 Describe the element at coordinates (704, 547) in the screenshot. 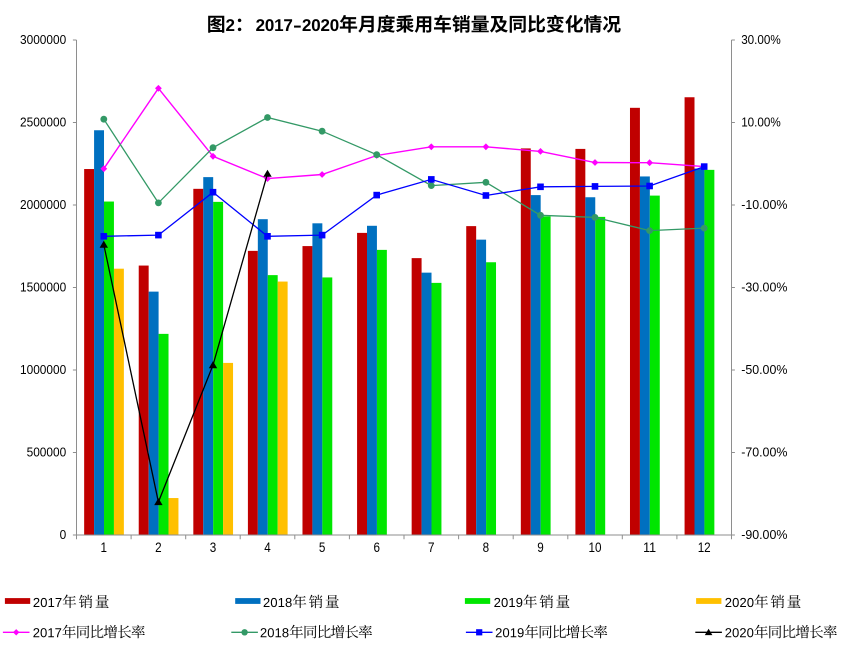

I see `svg-text: 12` at that location.